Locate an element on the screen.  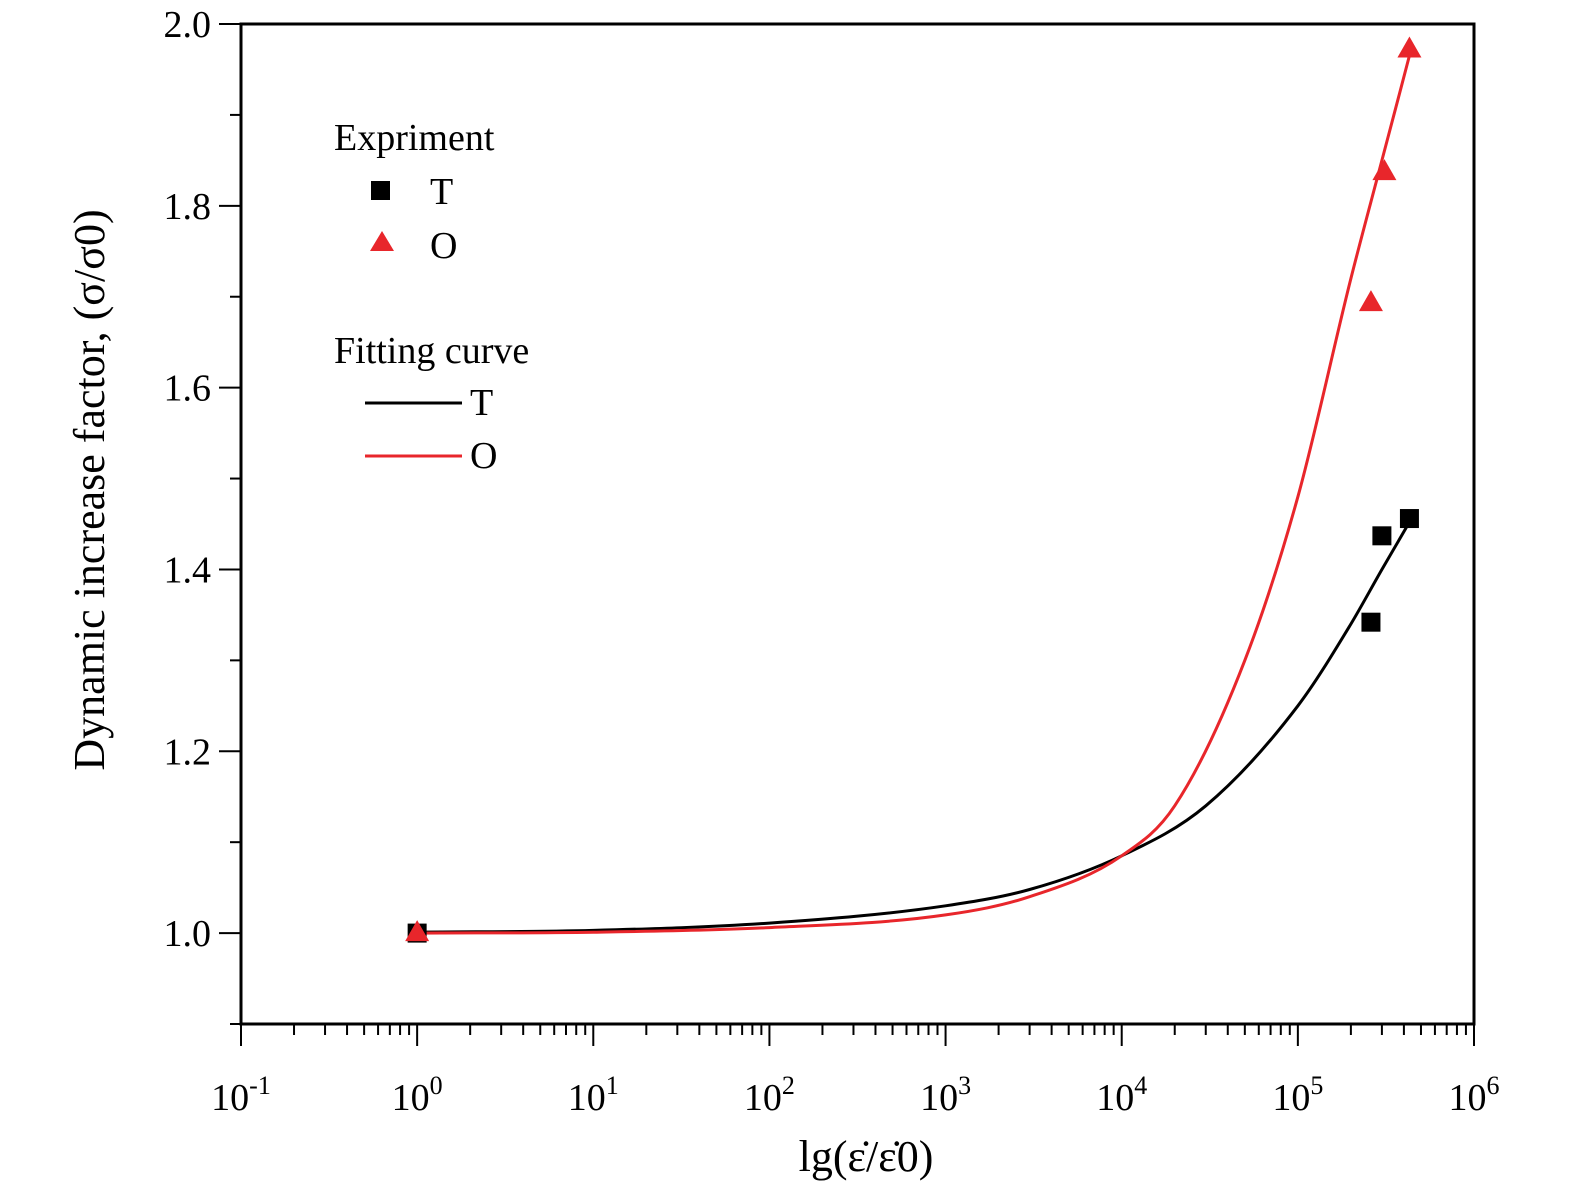
y-axis: 1.0 1.2 1.4 1.6 1.8 2.0 is located at coordinates (202, 514).